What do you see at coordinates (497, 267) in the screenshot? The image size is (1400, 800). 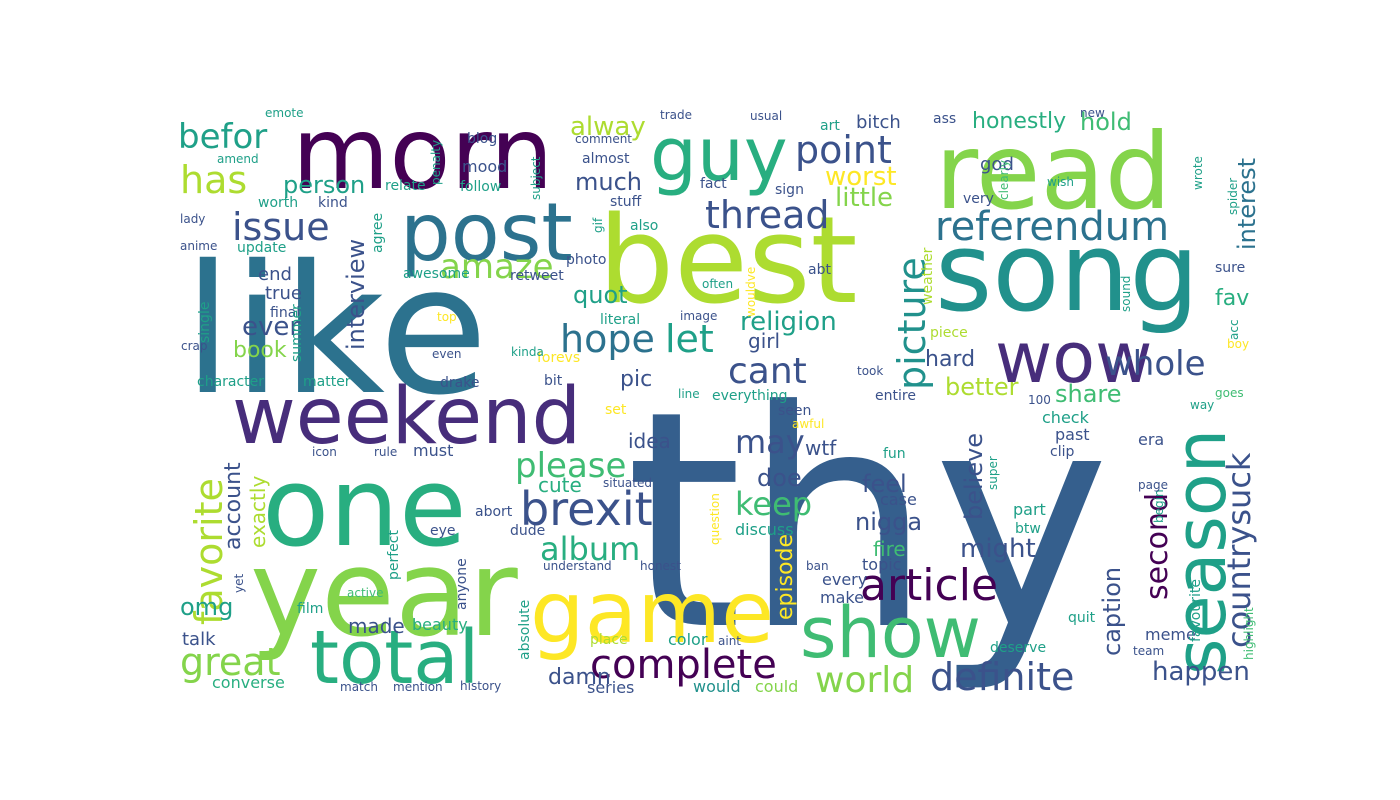 I see `word-amaze: amaze` at bounding box center [497, 267].